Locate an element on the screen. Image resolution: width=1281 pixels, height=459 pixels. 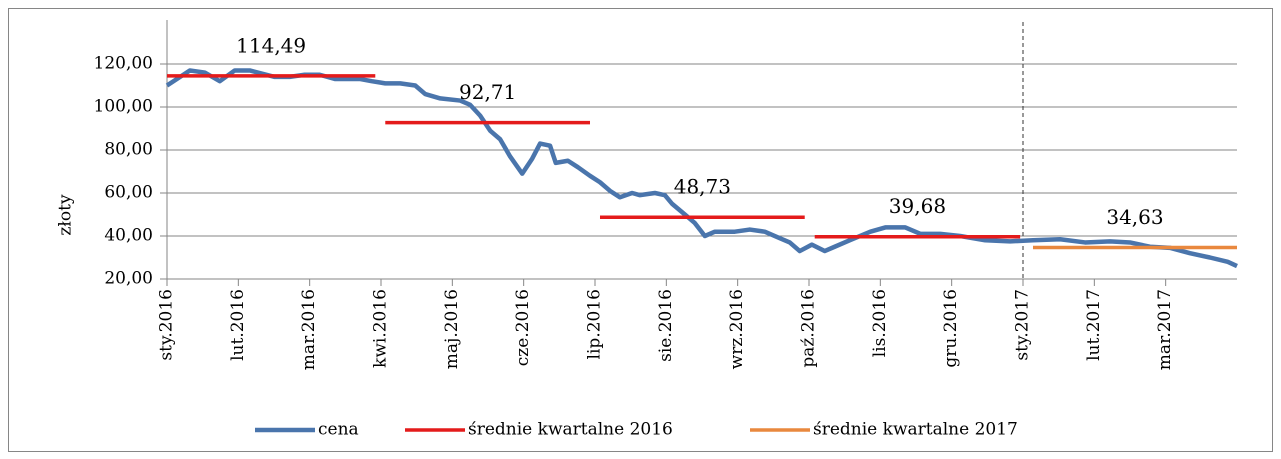
y-tick-label: 60,00 is located at coordinates (128, 193).